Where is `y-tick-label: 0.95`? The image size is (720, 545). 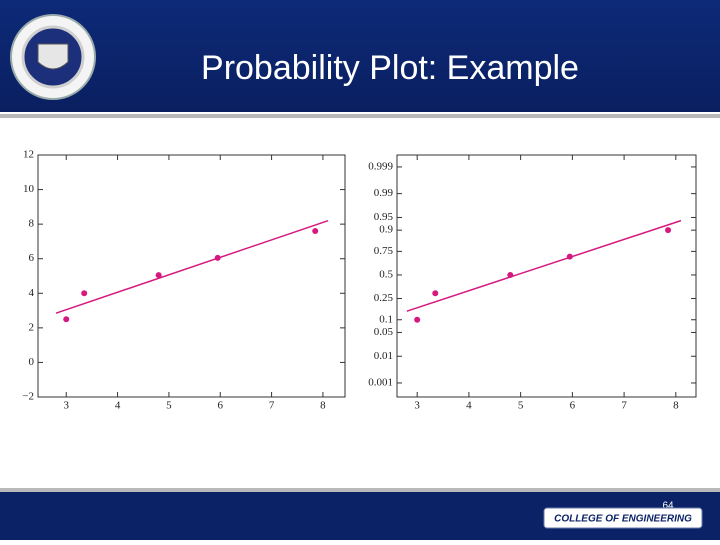 y-tick-label: 0.95 is located at coordinates (384, 217).